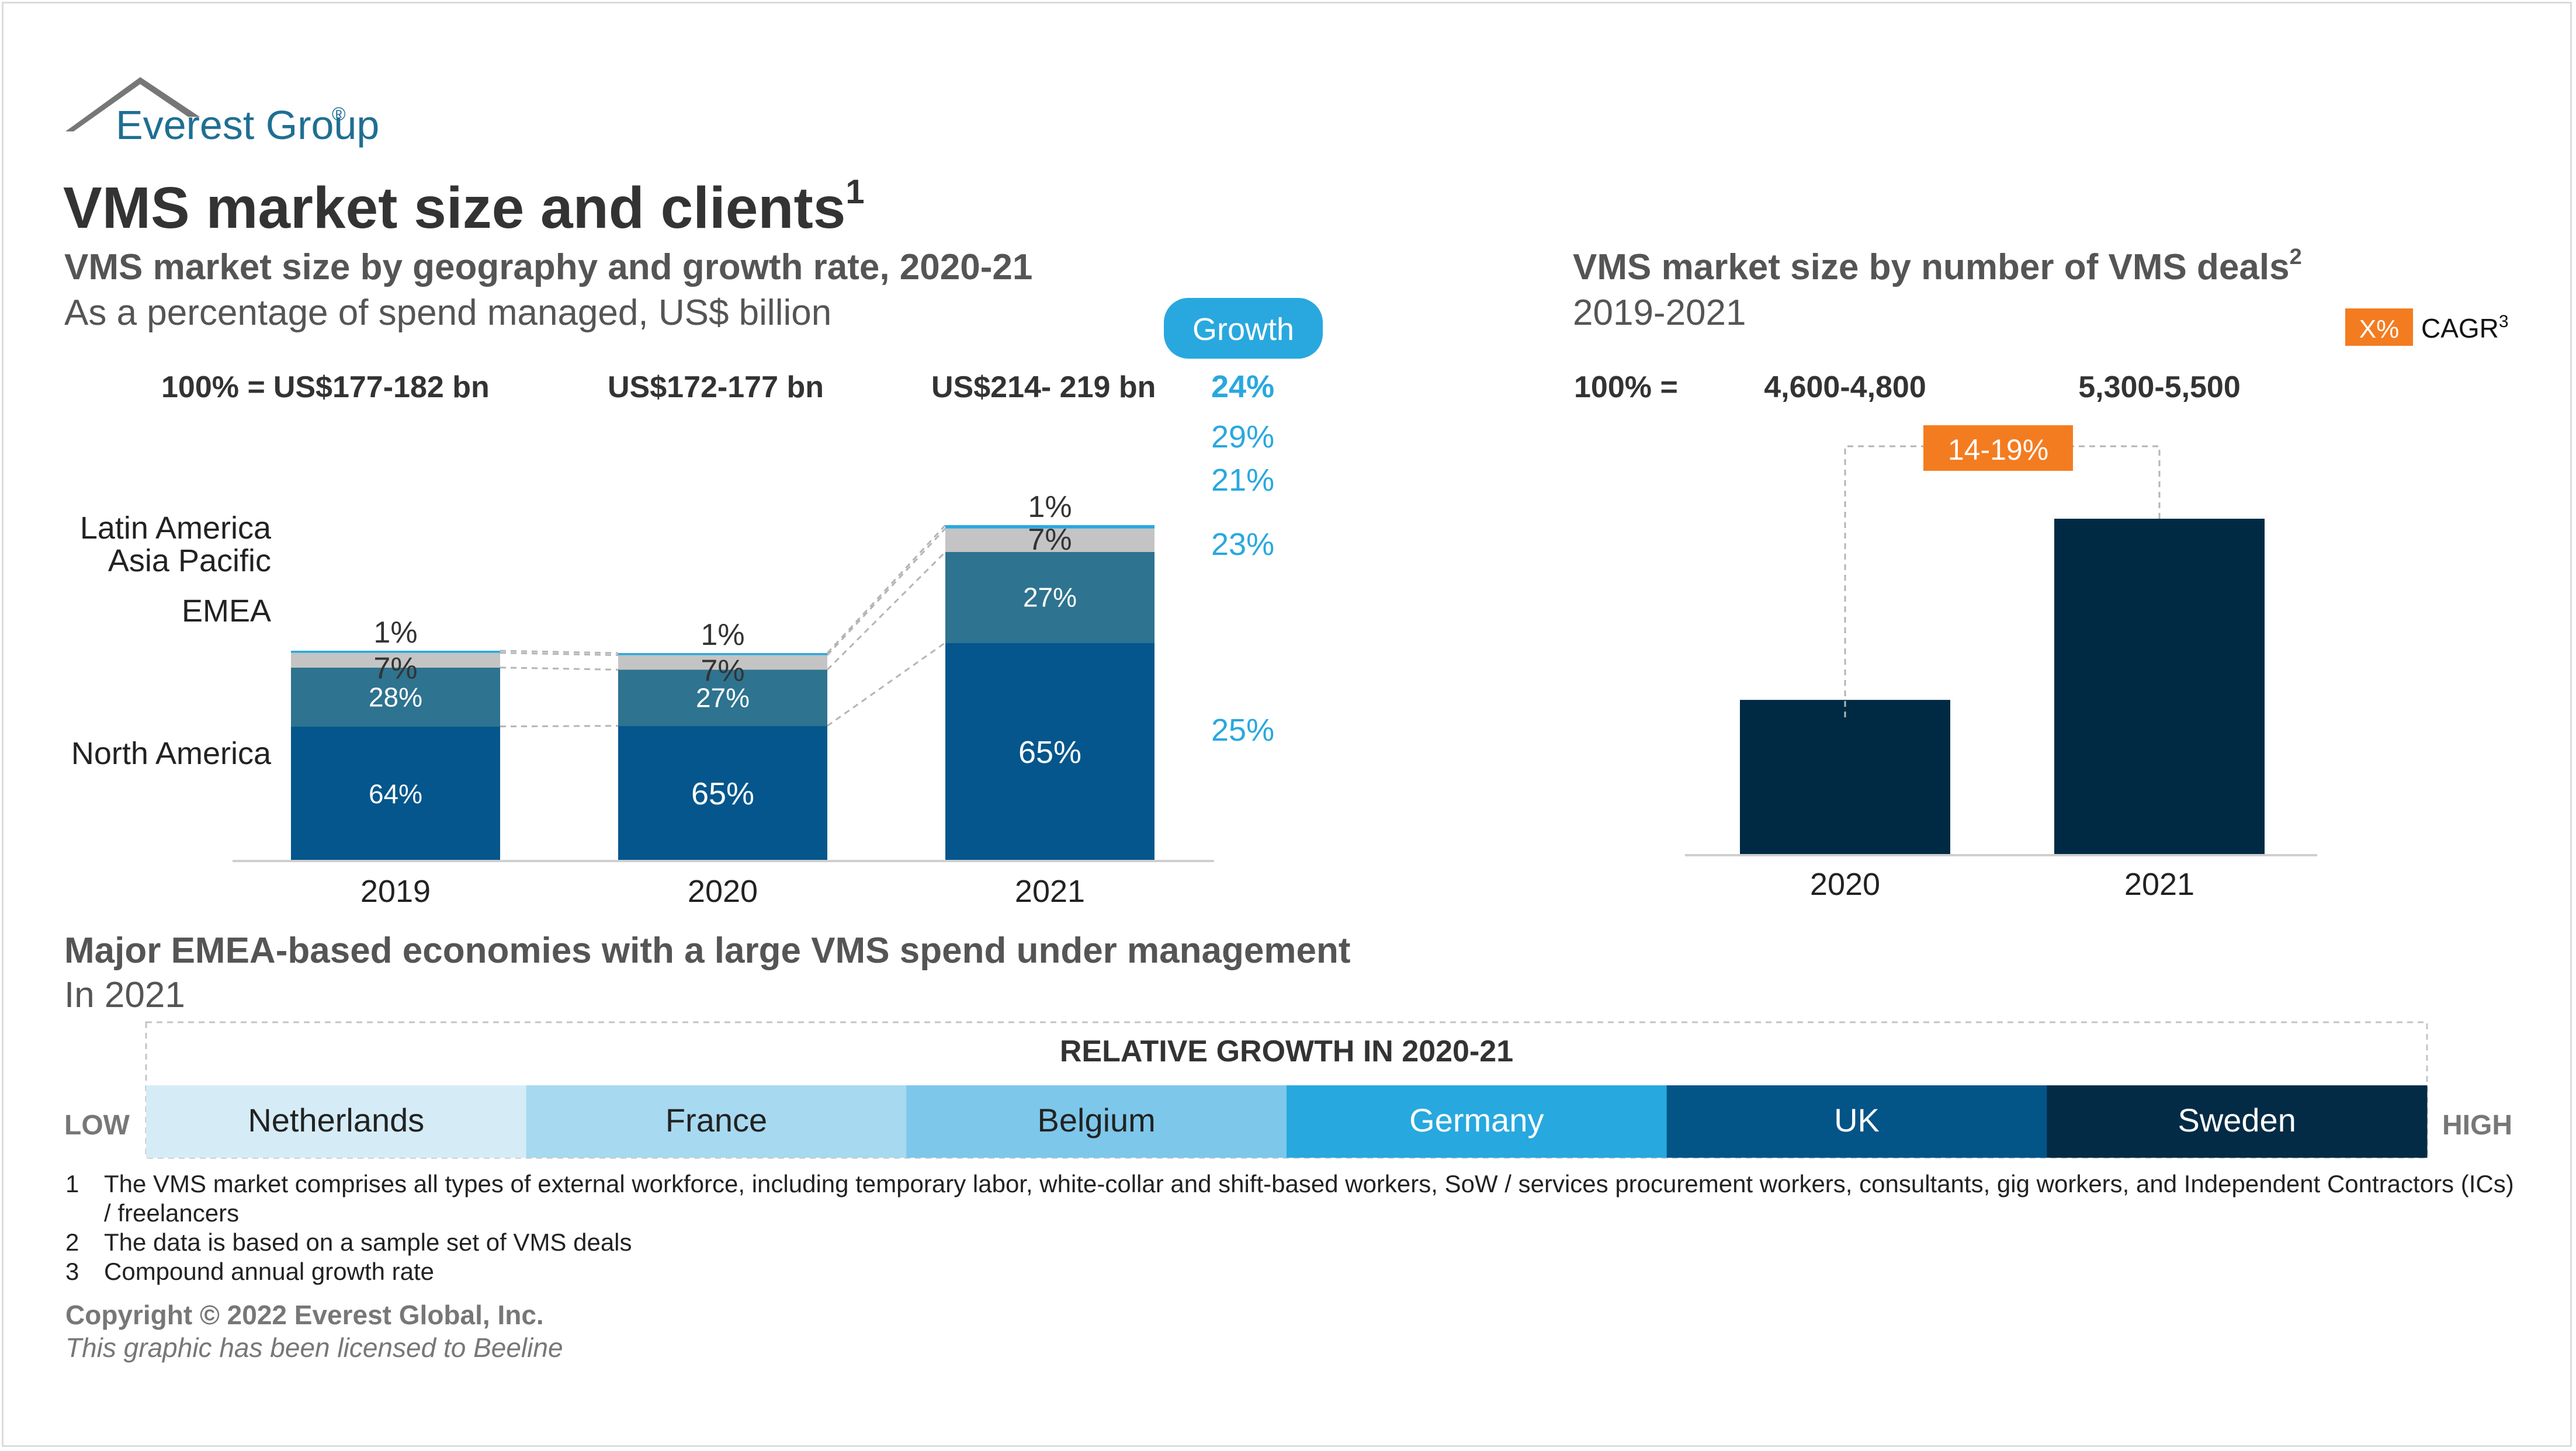 Image resolution: width=2576 pixels, height=1451 pixels. Describe the element at coordinates (1845, 777) in the screenshot. I see `deals-bar-2020` at that location.